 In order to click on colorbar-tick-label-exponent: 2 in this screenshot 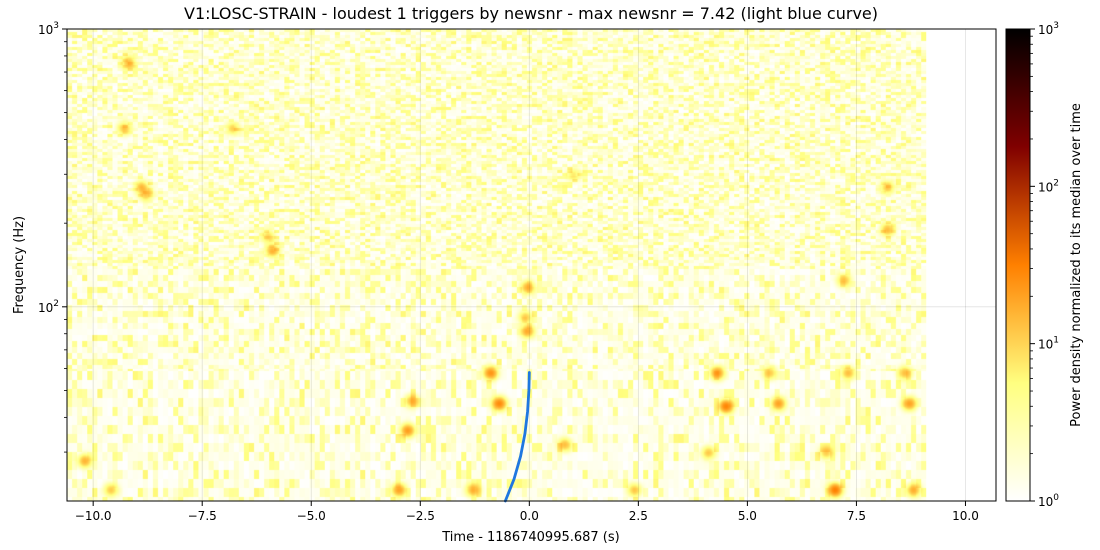, I will do `click(1056, 183)`.